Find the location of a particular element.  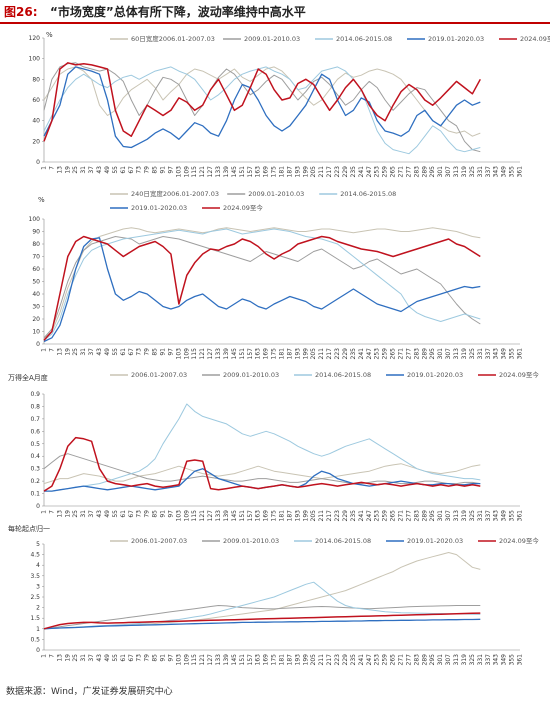

y-tick-label: 0.2 is located at coordinates (35, 481).